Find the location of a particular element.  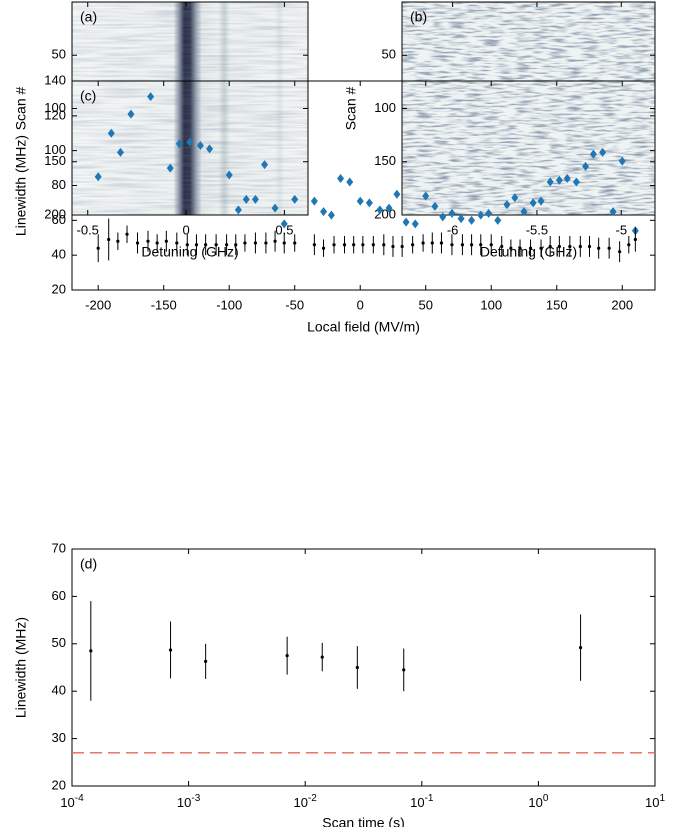

x-tick-label: 100 is located at coordinates (538, 802).